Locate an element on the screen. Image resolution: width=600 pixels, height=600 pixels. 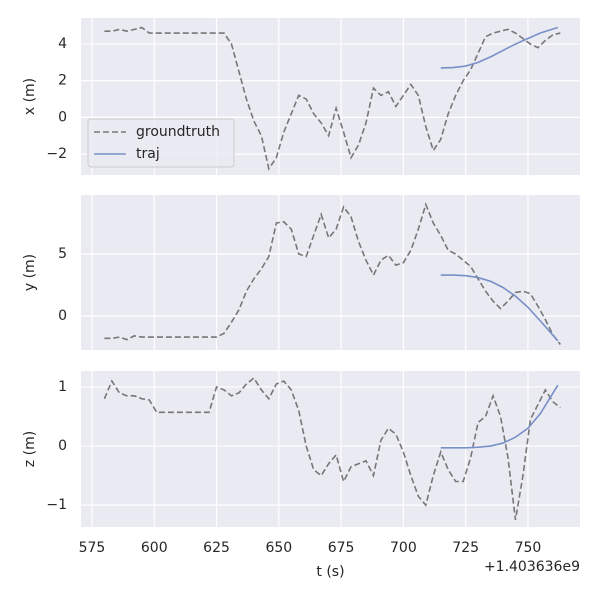
x-tick-label: 600 is located at coordinates (154, 548).